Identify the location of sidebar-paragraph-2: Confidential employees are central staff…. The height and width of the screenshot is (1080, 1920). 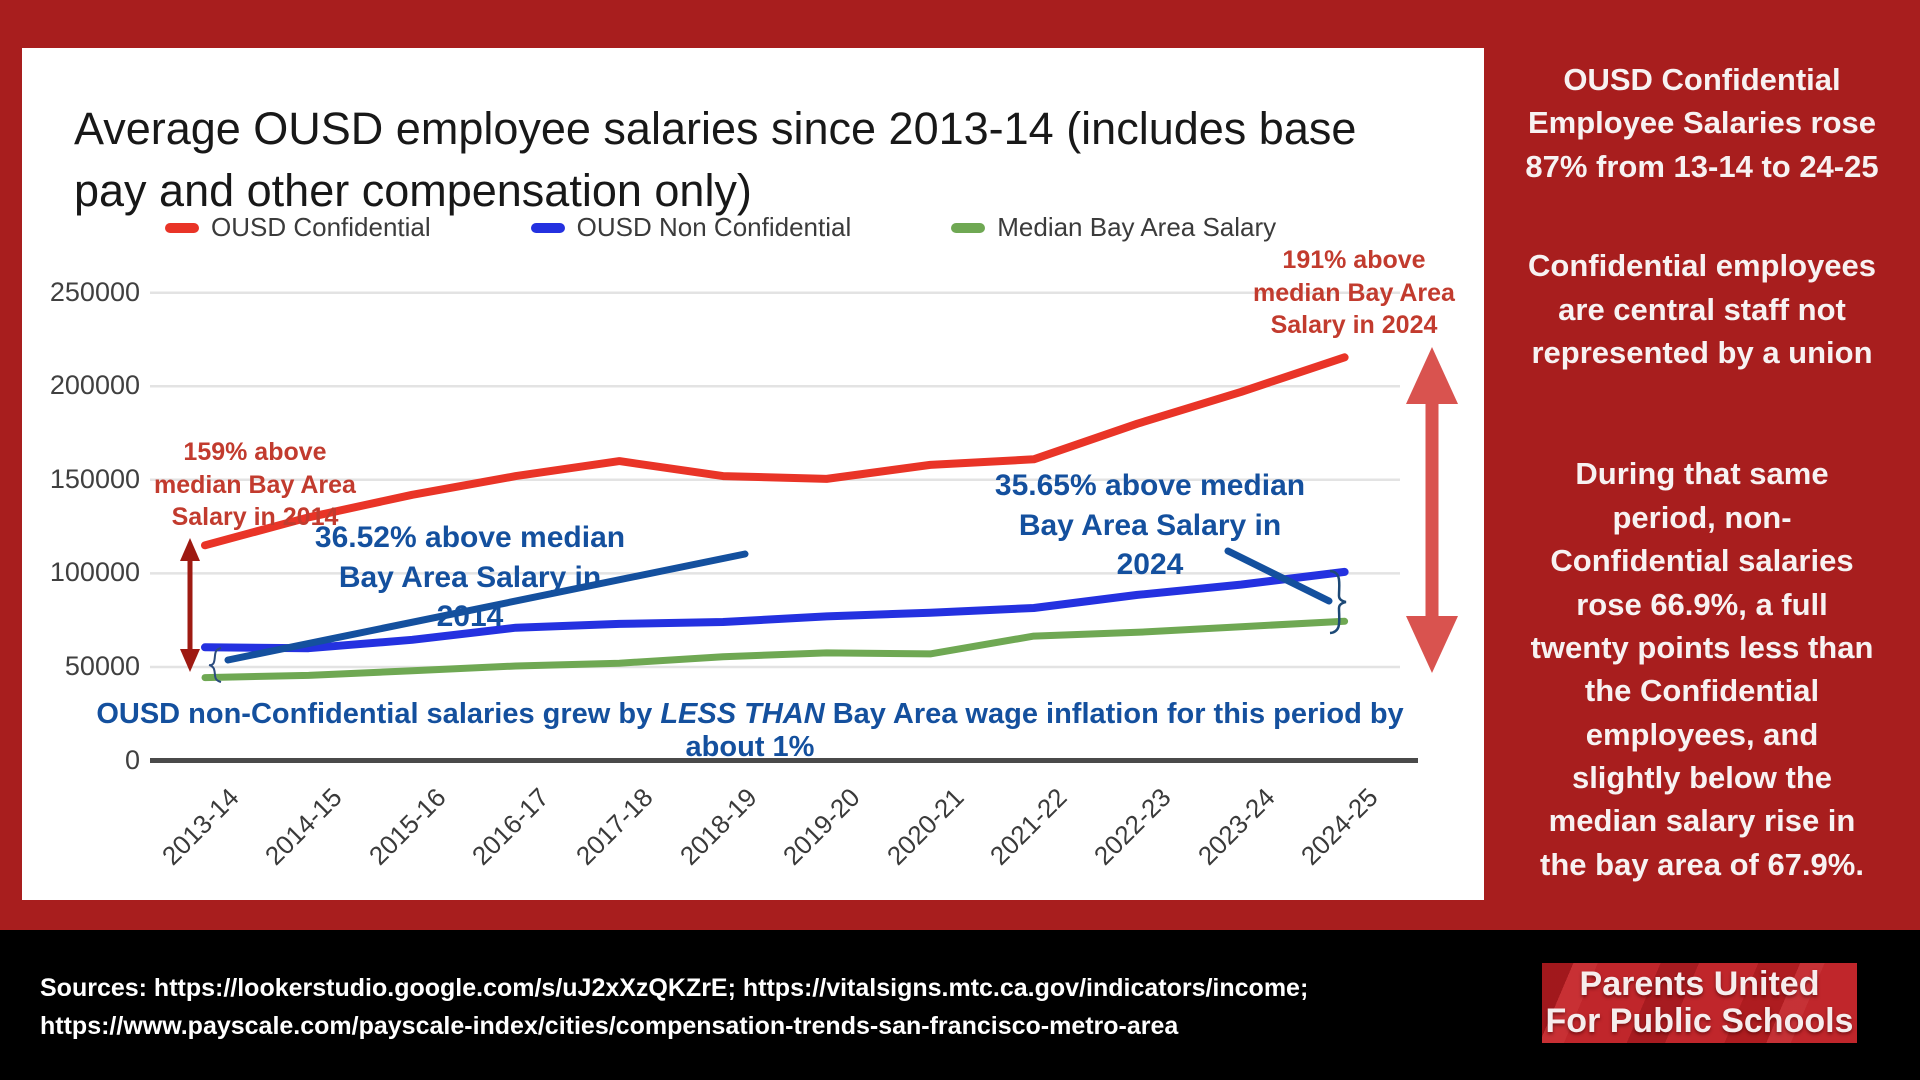
(1702, 309).